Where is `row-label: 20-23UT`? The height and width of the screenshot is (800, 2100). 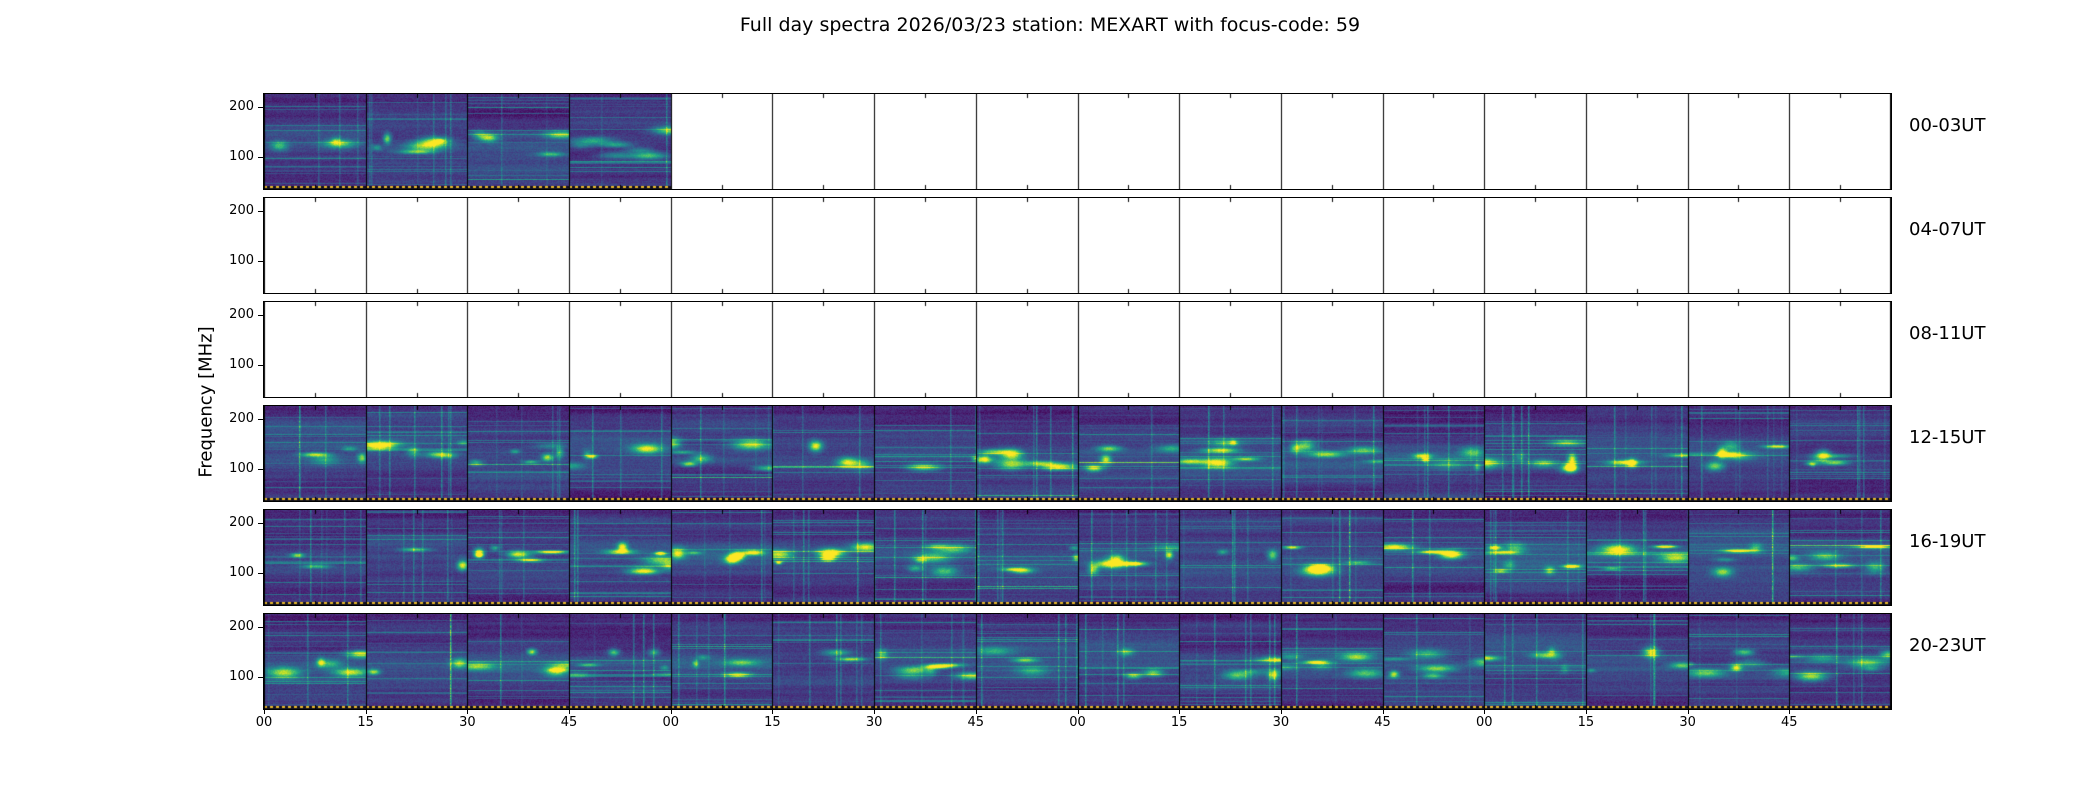
row-label: 20-23UT is located at coordinates (1947, 645).